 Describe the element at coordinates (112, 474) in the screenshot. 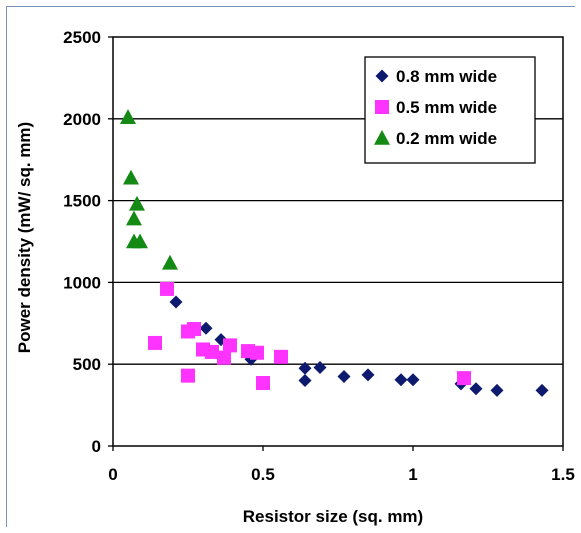

I see `x-tick-label: 0` at that location.